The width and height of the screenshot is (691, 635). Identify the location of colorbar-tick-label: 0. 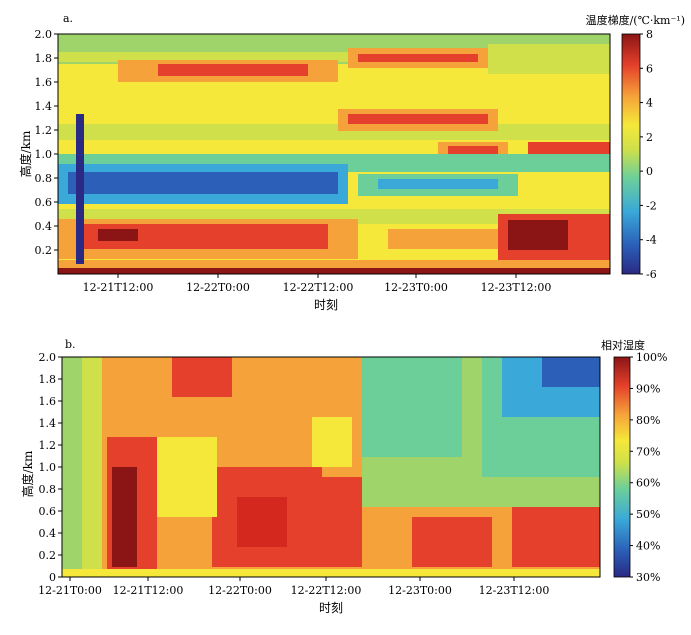
(649, 171).